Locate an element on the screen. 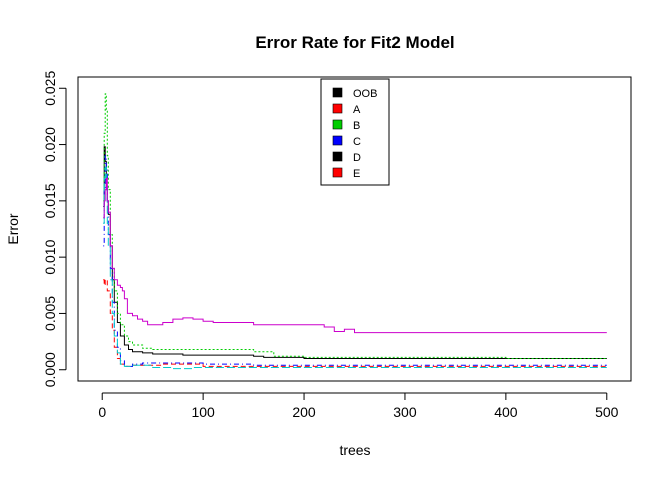  x-axis-label: trees is located at coordinates (354, 450).